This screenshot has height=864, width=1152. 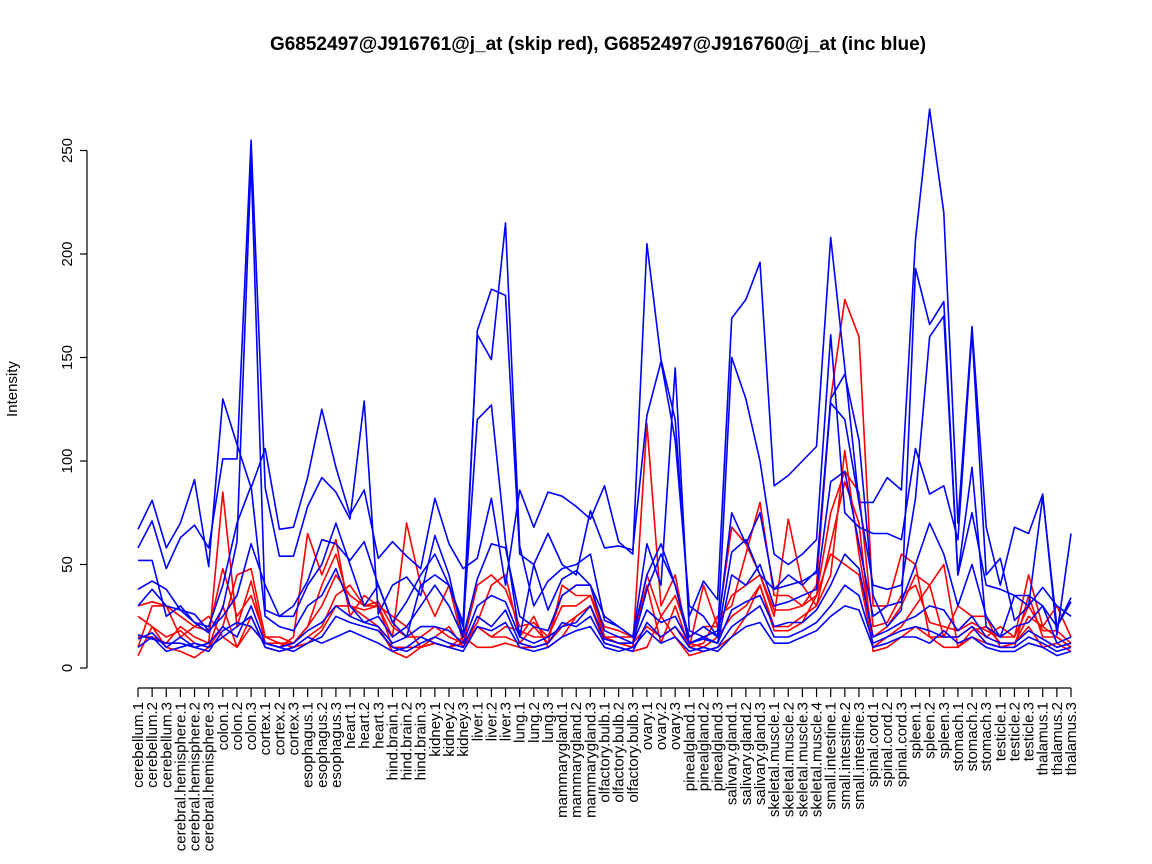 What do you see at coordinates (152, 745) in the screenshot?
I see `x-tick-label: cerebellum.2` at bounding box center [152, 745].